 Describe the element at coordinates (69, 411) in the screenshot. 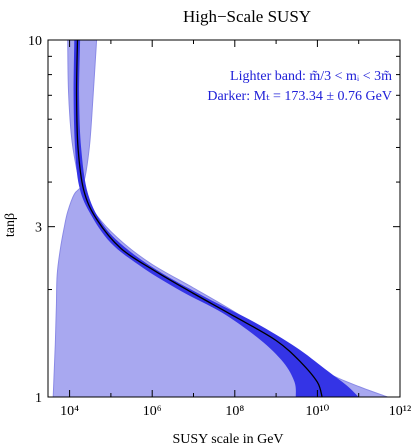

I see `x-tick-label: 10⁴` at that location.